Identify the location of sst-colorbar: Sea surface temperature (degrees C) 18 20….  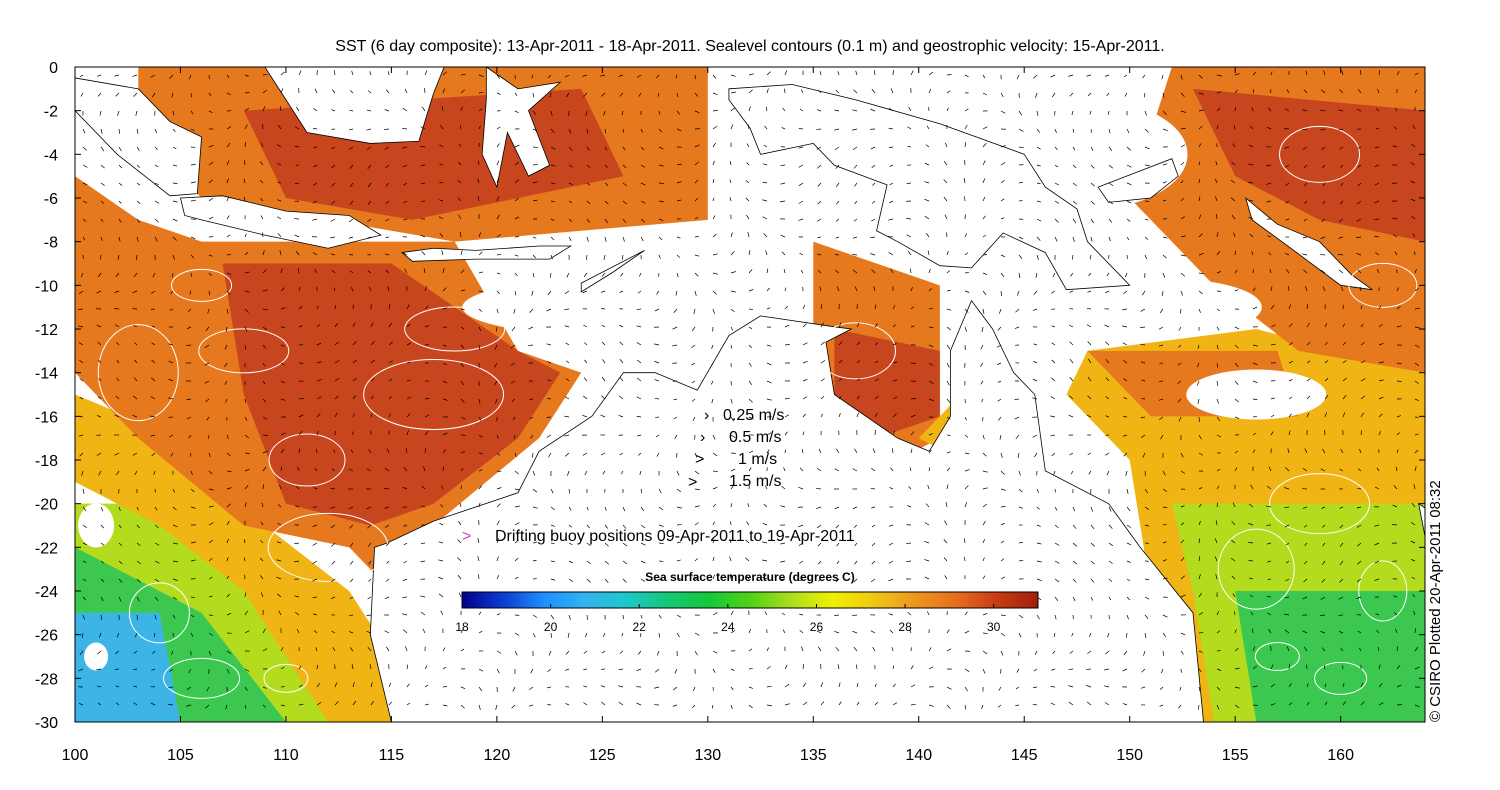
(747, 602).